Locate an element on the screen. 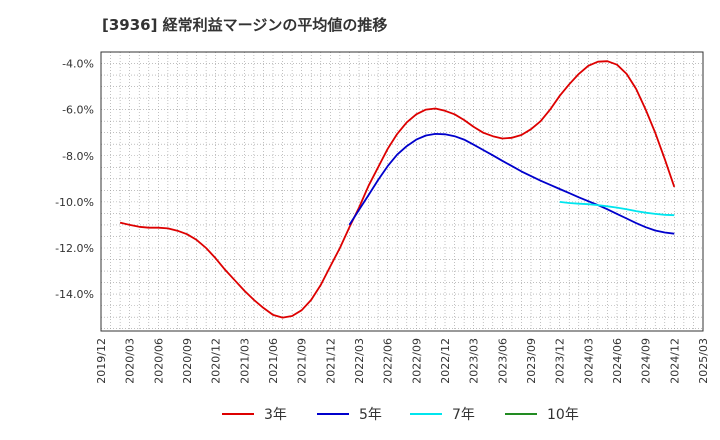  y-tick-label: -14.0% is located at coordinates (74, 294).